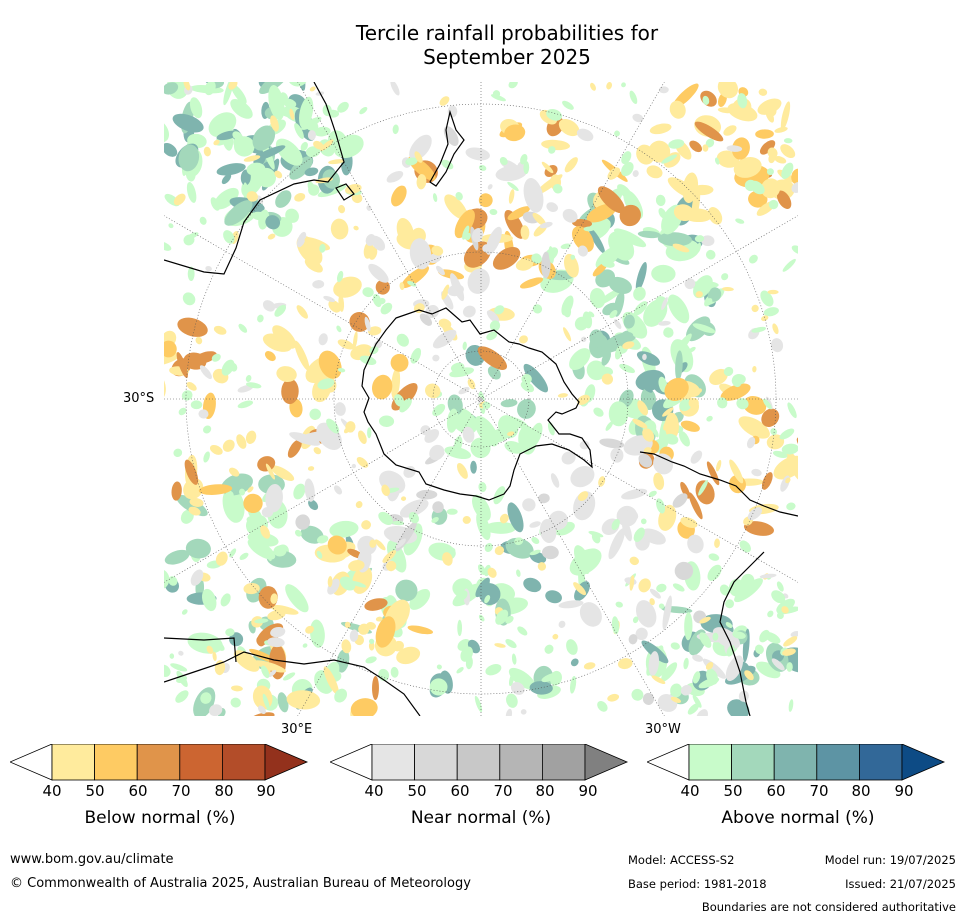 This screenshot has width=965, height=919. What do you see at coordinates (160, 818) in the screenshot?
I see `colorbar-below-normal-label: Below normal (%)` at bounding box center [160, 818].